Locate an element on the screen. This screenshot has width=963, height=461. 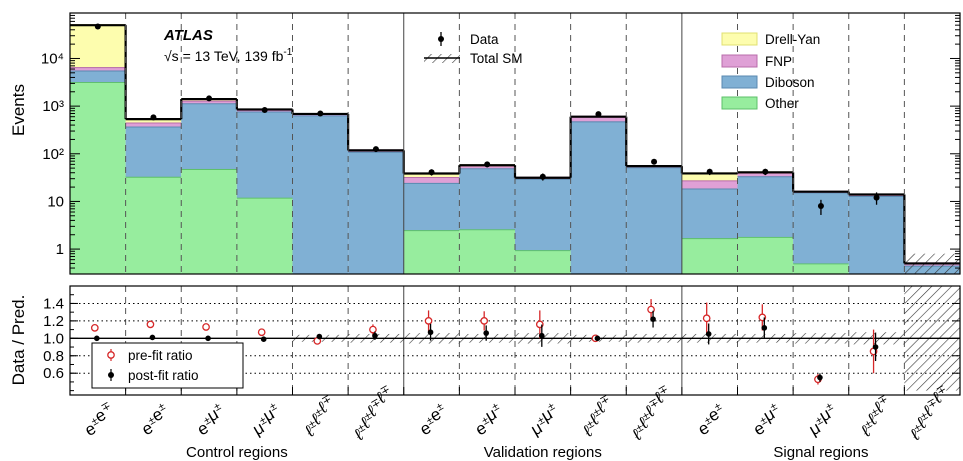
ratio-tick-label-2: 1.0 is located at coordinates (53, 338).